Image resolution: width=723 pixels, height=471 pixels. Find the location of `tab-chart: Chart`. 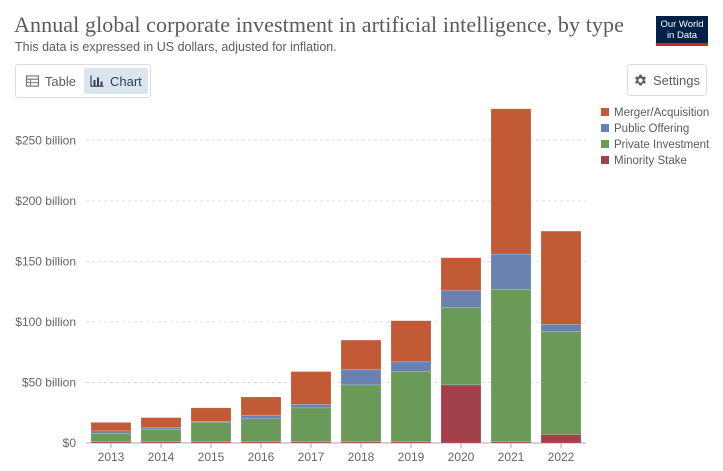

tab-chart: Chart is located at coordinates (116, 81).